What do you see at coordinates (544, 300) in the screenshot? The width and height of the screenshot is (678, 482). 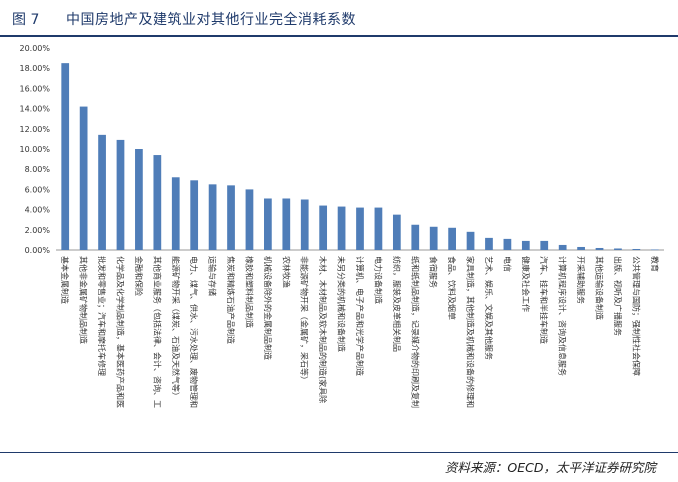 I see `category-label: 汽车、挂车和半挂车制造` at bounding box center [544, 300].